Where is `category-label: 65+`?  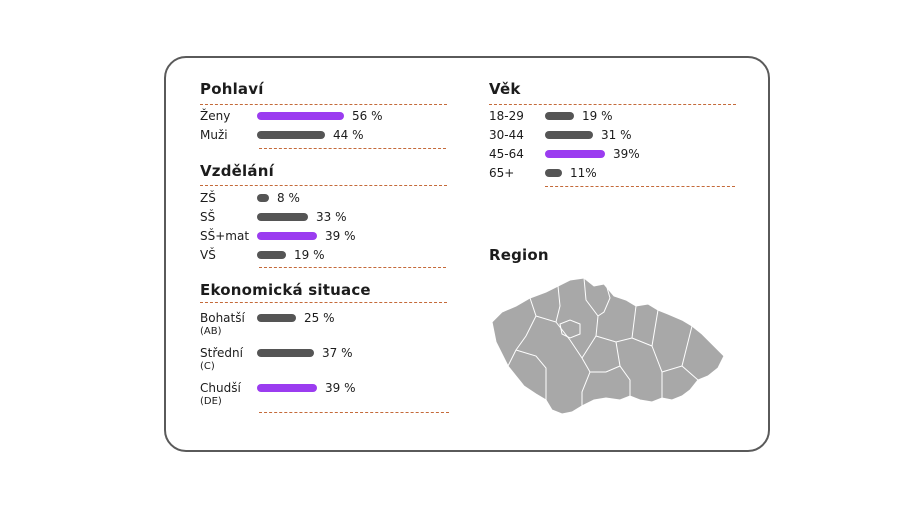 category-label: 65+ is located at coordinates (502, 173).